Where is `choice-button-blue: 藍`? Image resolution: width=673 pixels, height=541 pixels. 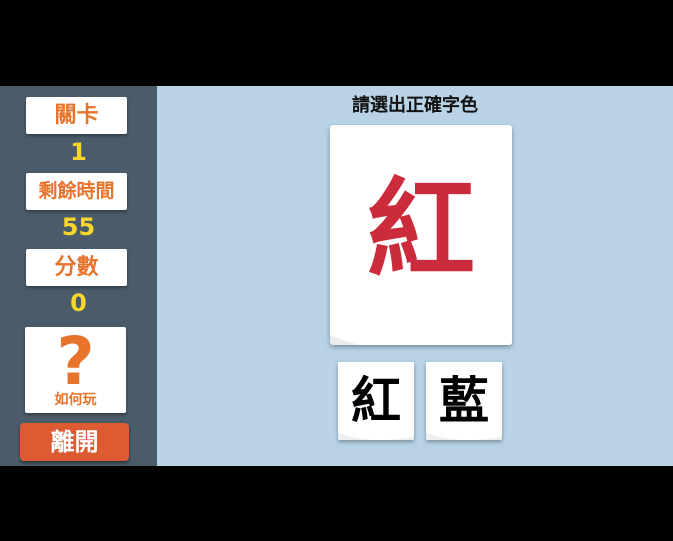 choice-button-blue: 藍 is located at coordinates (464, 401).